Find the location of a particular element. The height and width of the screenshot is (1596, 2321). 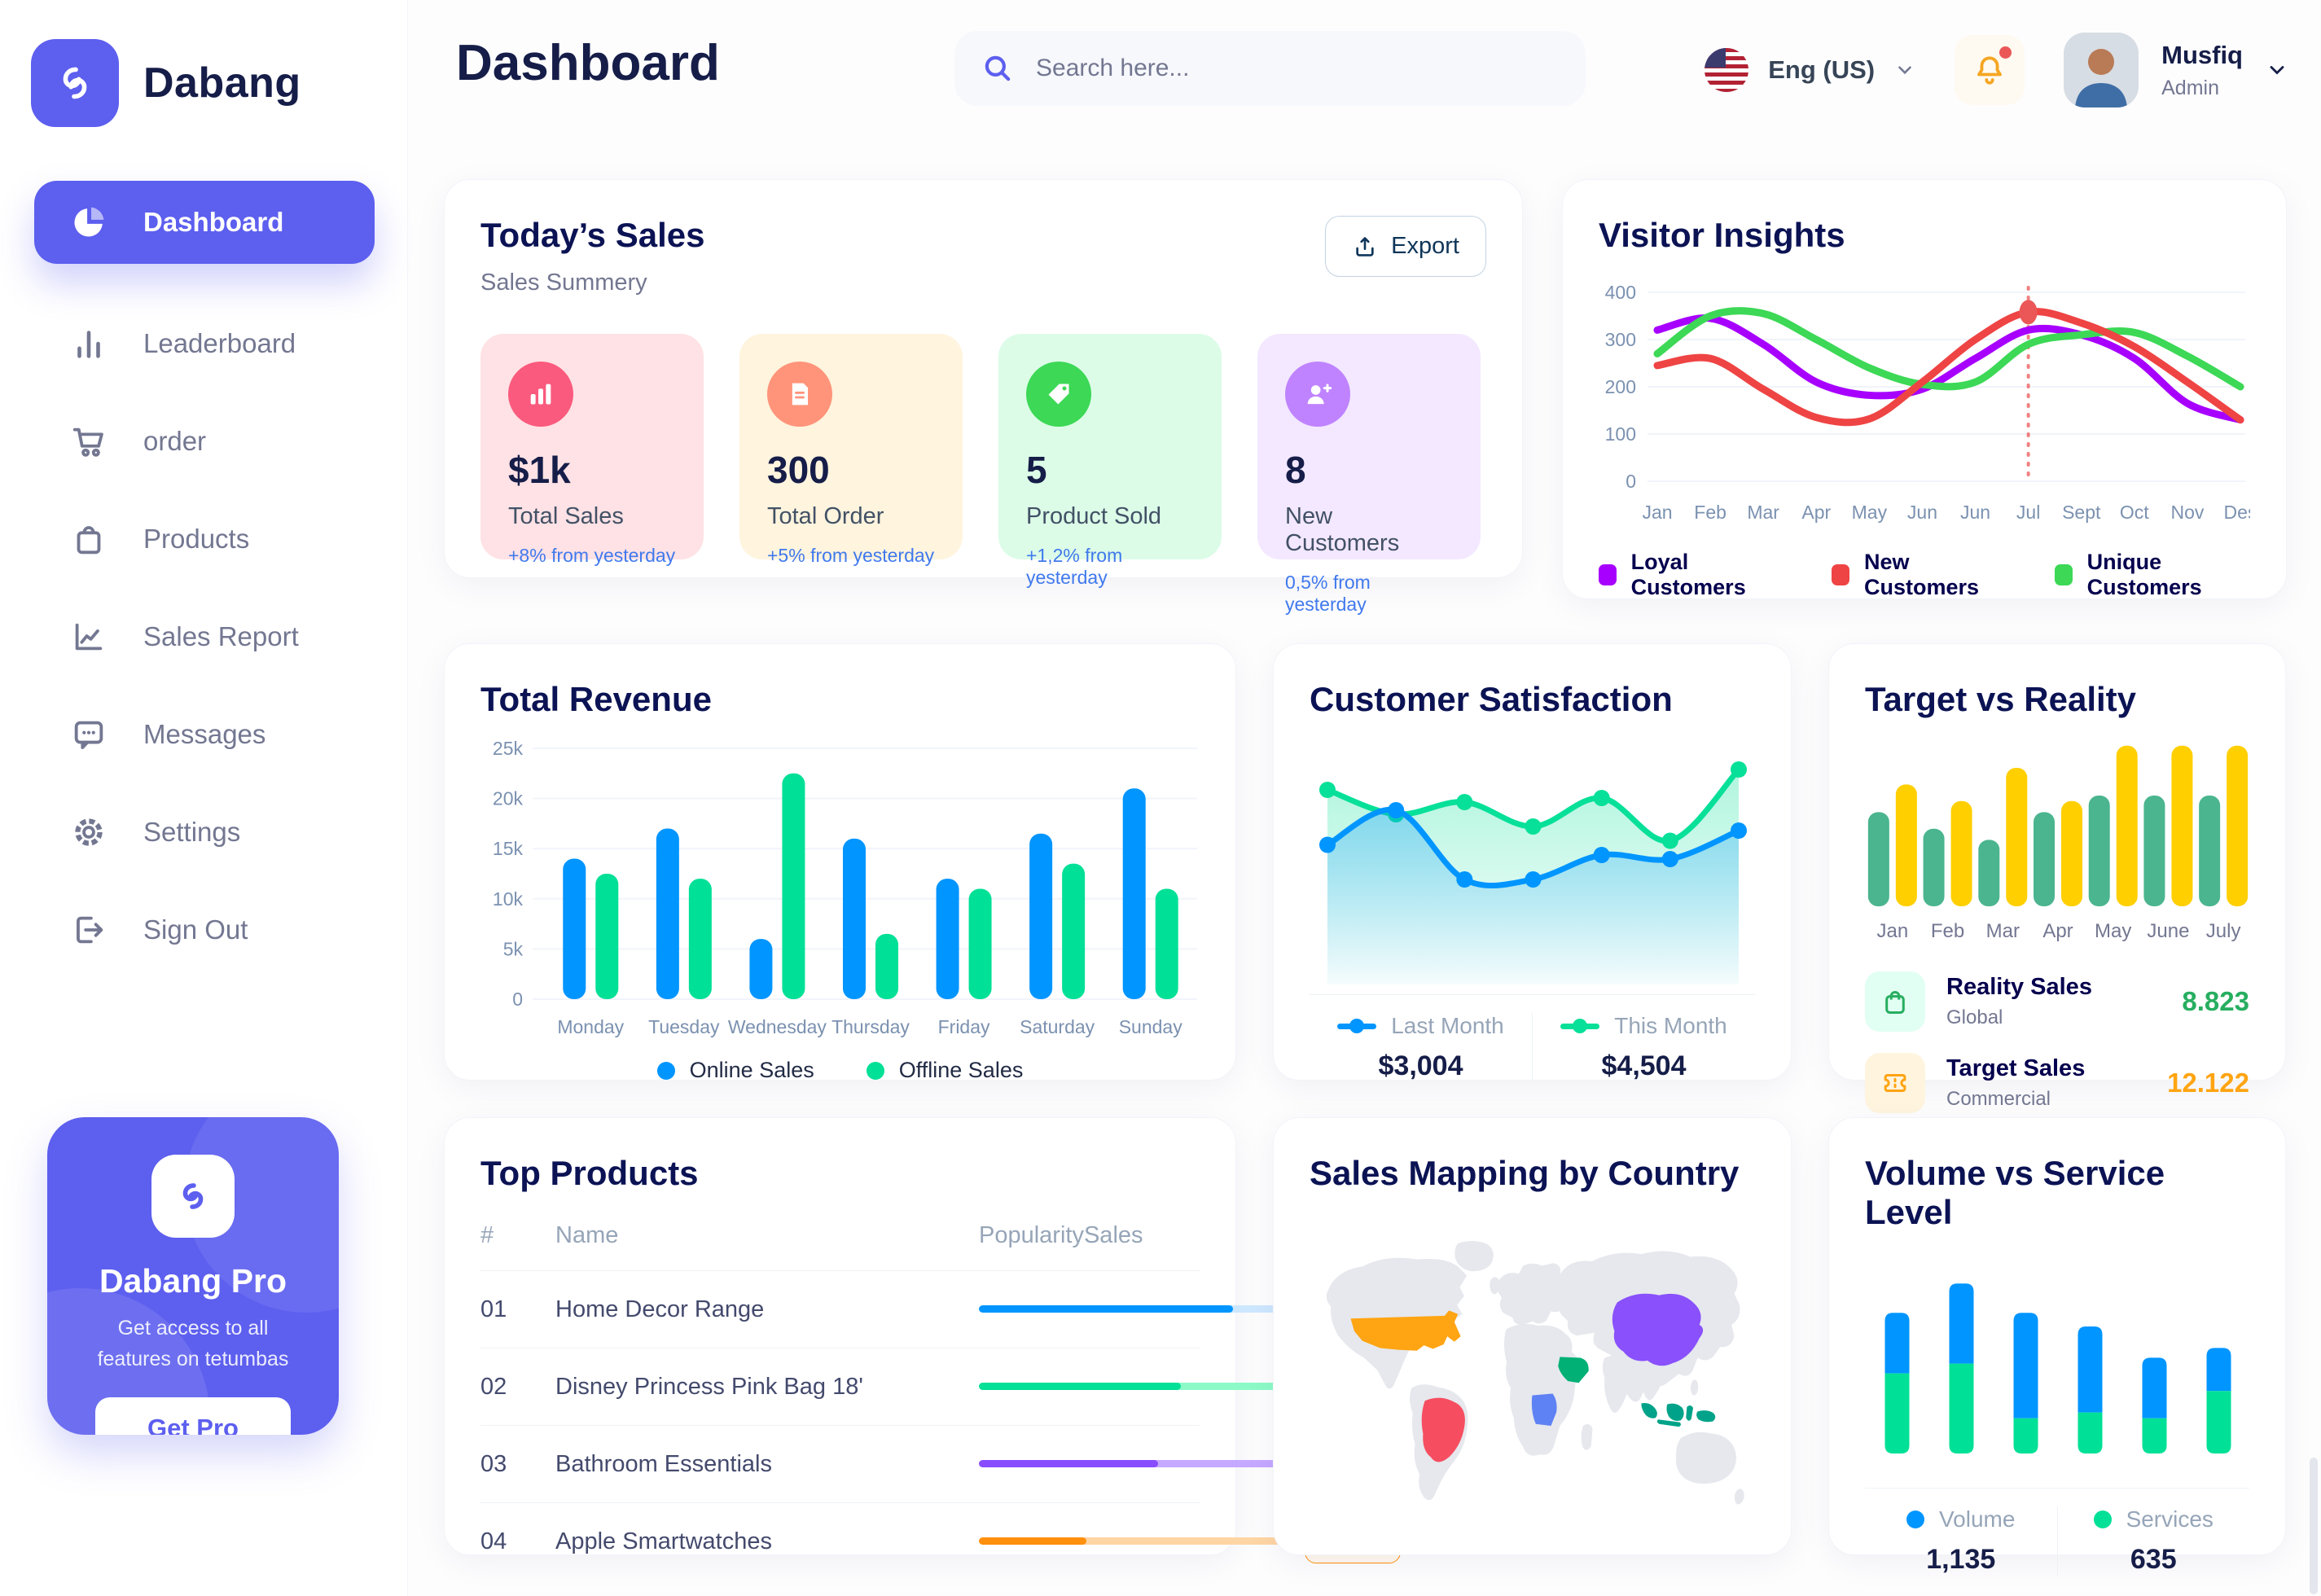

svg-text: 25k is located at coordinates (508, 748).